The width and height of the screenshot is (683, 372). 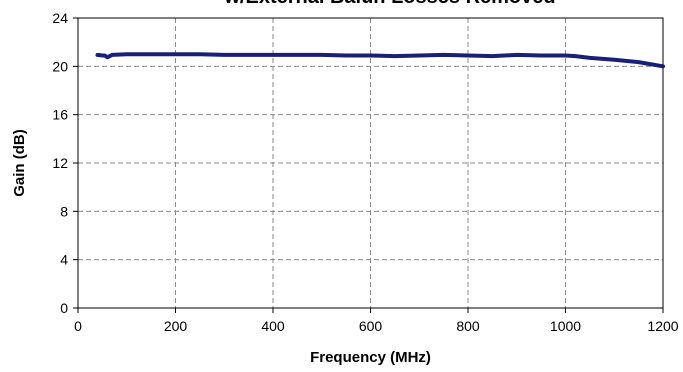 I want to click on y-tick-label: 0, so click(x=64, y=308).